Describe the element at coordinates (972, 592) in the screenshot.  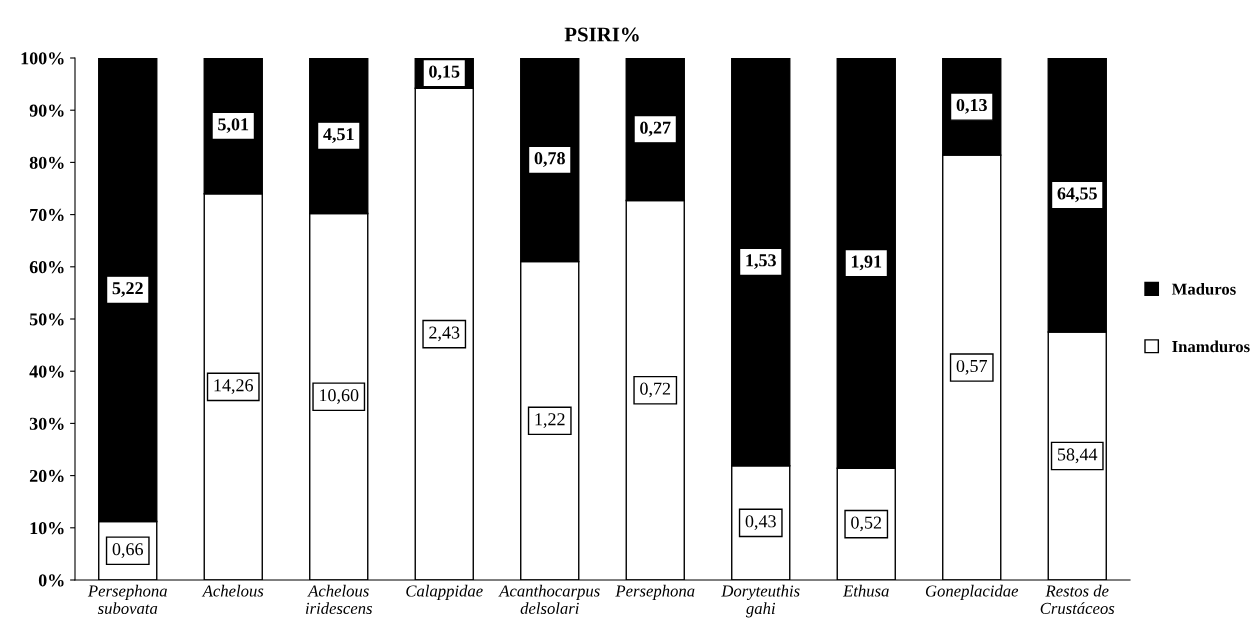
I see `x-tick-label: Goneplacidae` at that location.